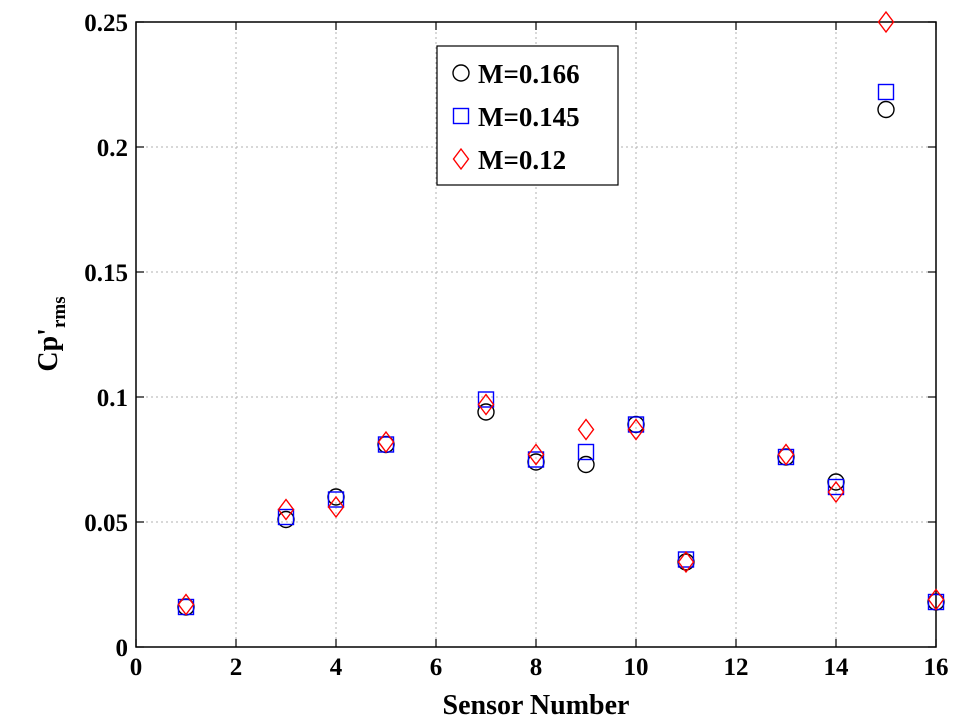 This screenshot has width=959, height=725. What do you see at coordinates (112, 398) in the screenshot?
I see `y-tick-label: 0.1` at bounding box center [112, 398].